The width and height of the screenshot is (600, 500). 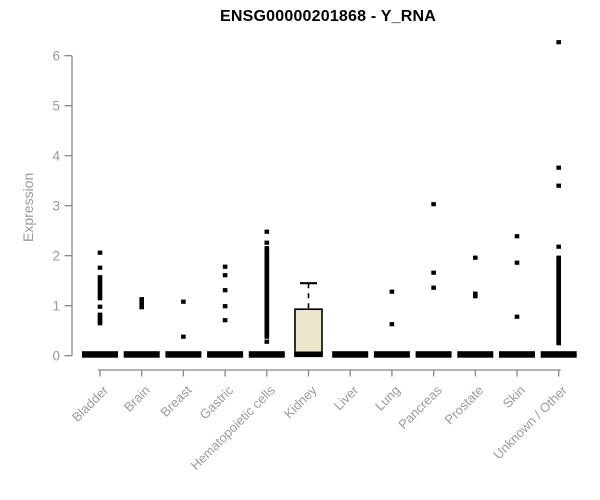 What do you see at coordinates (28, 207) in the screenshot?
I see `y-axis-title: Expression` at bounding box center [28, 207].